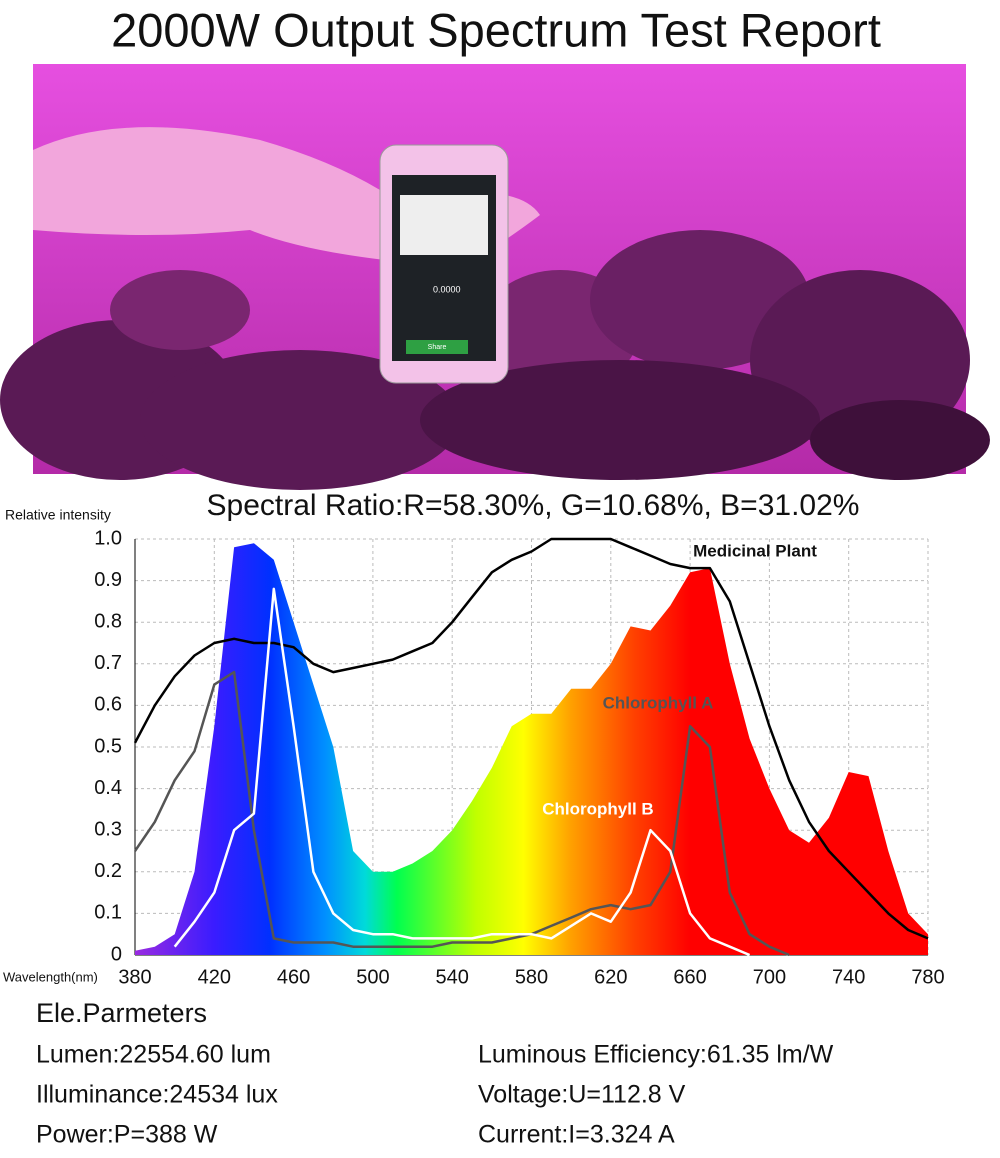 The image size is (1000, 1158). I want to click on page-title: 2000W Output Spectrum Test Report, so click(496, 29).